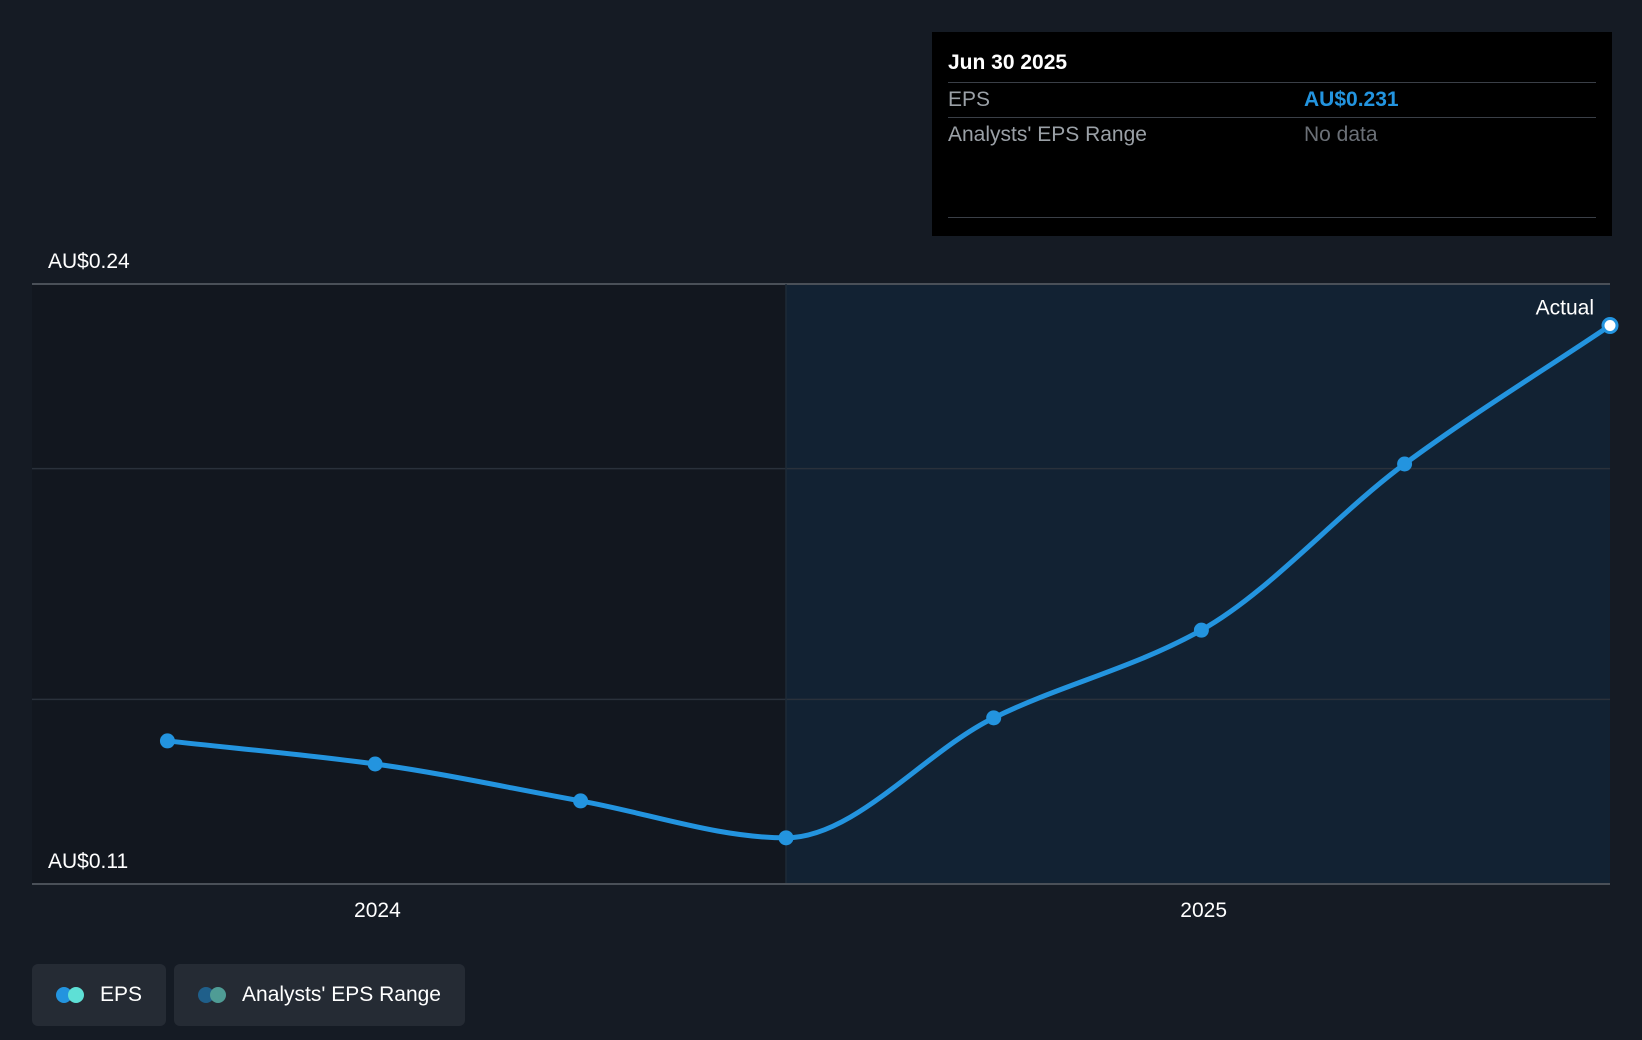 Image resolution: width=1642 pixels, height=1040 pixels. I want to click on eps-point-highlighted, so click(1610, 326).